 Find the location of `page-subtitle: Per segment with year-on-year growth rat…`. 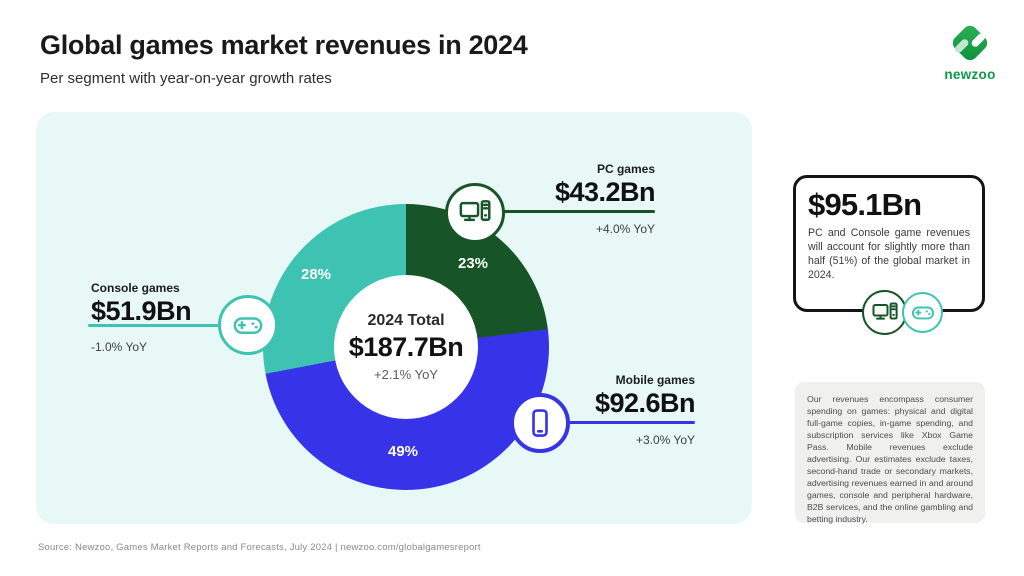

page-subtitle: Per segment with year-on-year growth rat… is located at coordinates (186, 78).